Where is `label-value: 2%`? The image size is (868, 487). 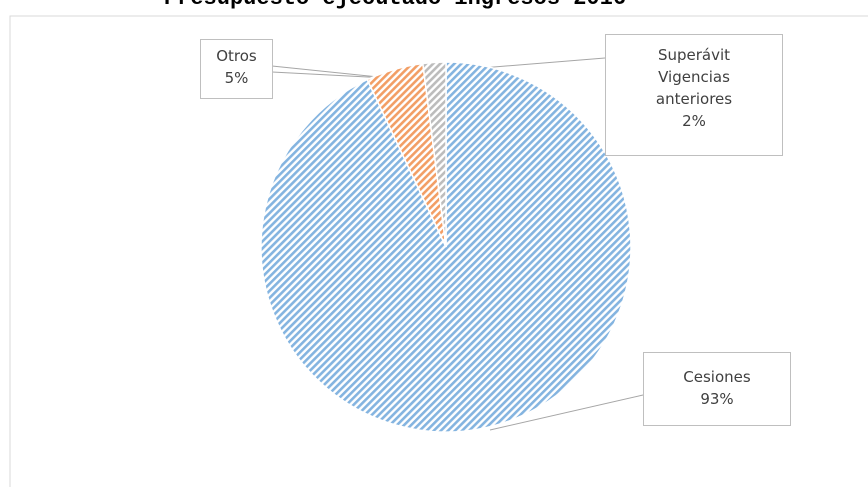 label-value: 2% is located at coordinates (694, 121).